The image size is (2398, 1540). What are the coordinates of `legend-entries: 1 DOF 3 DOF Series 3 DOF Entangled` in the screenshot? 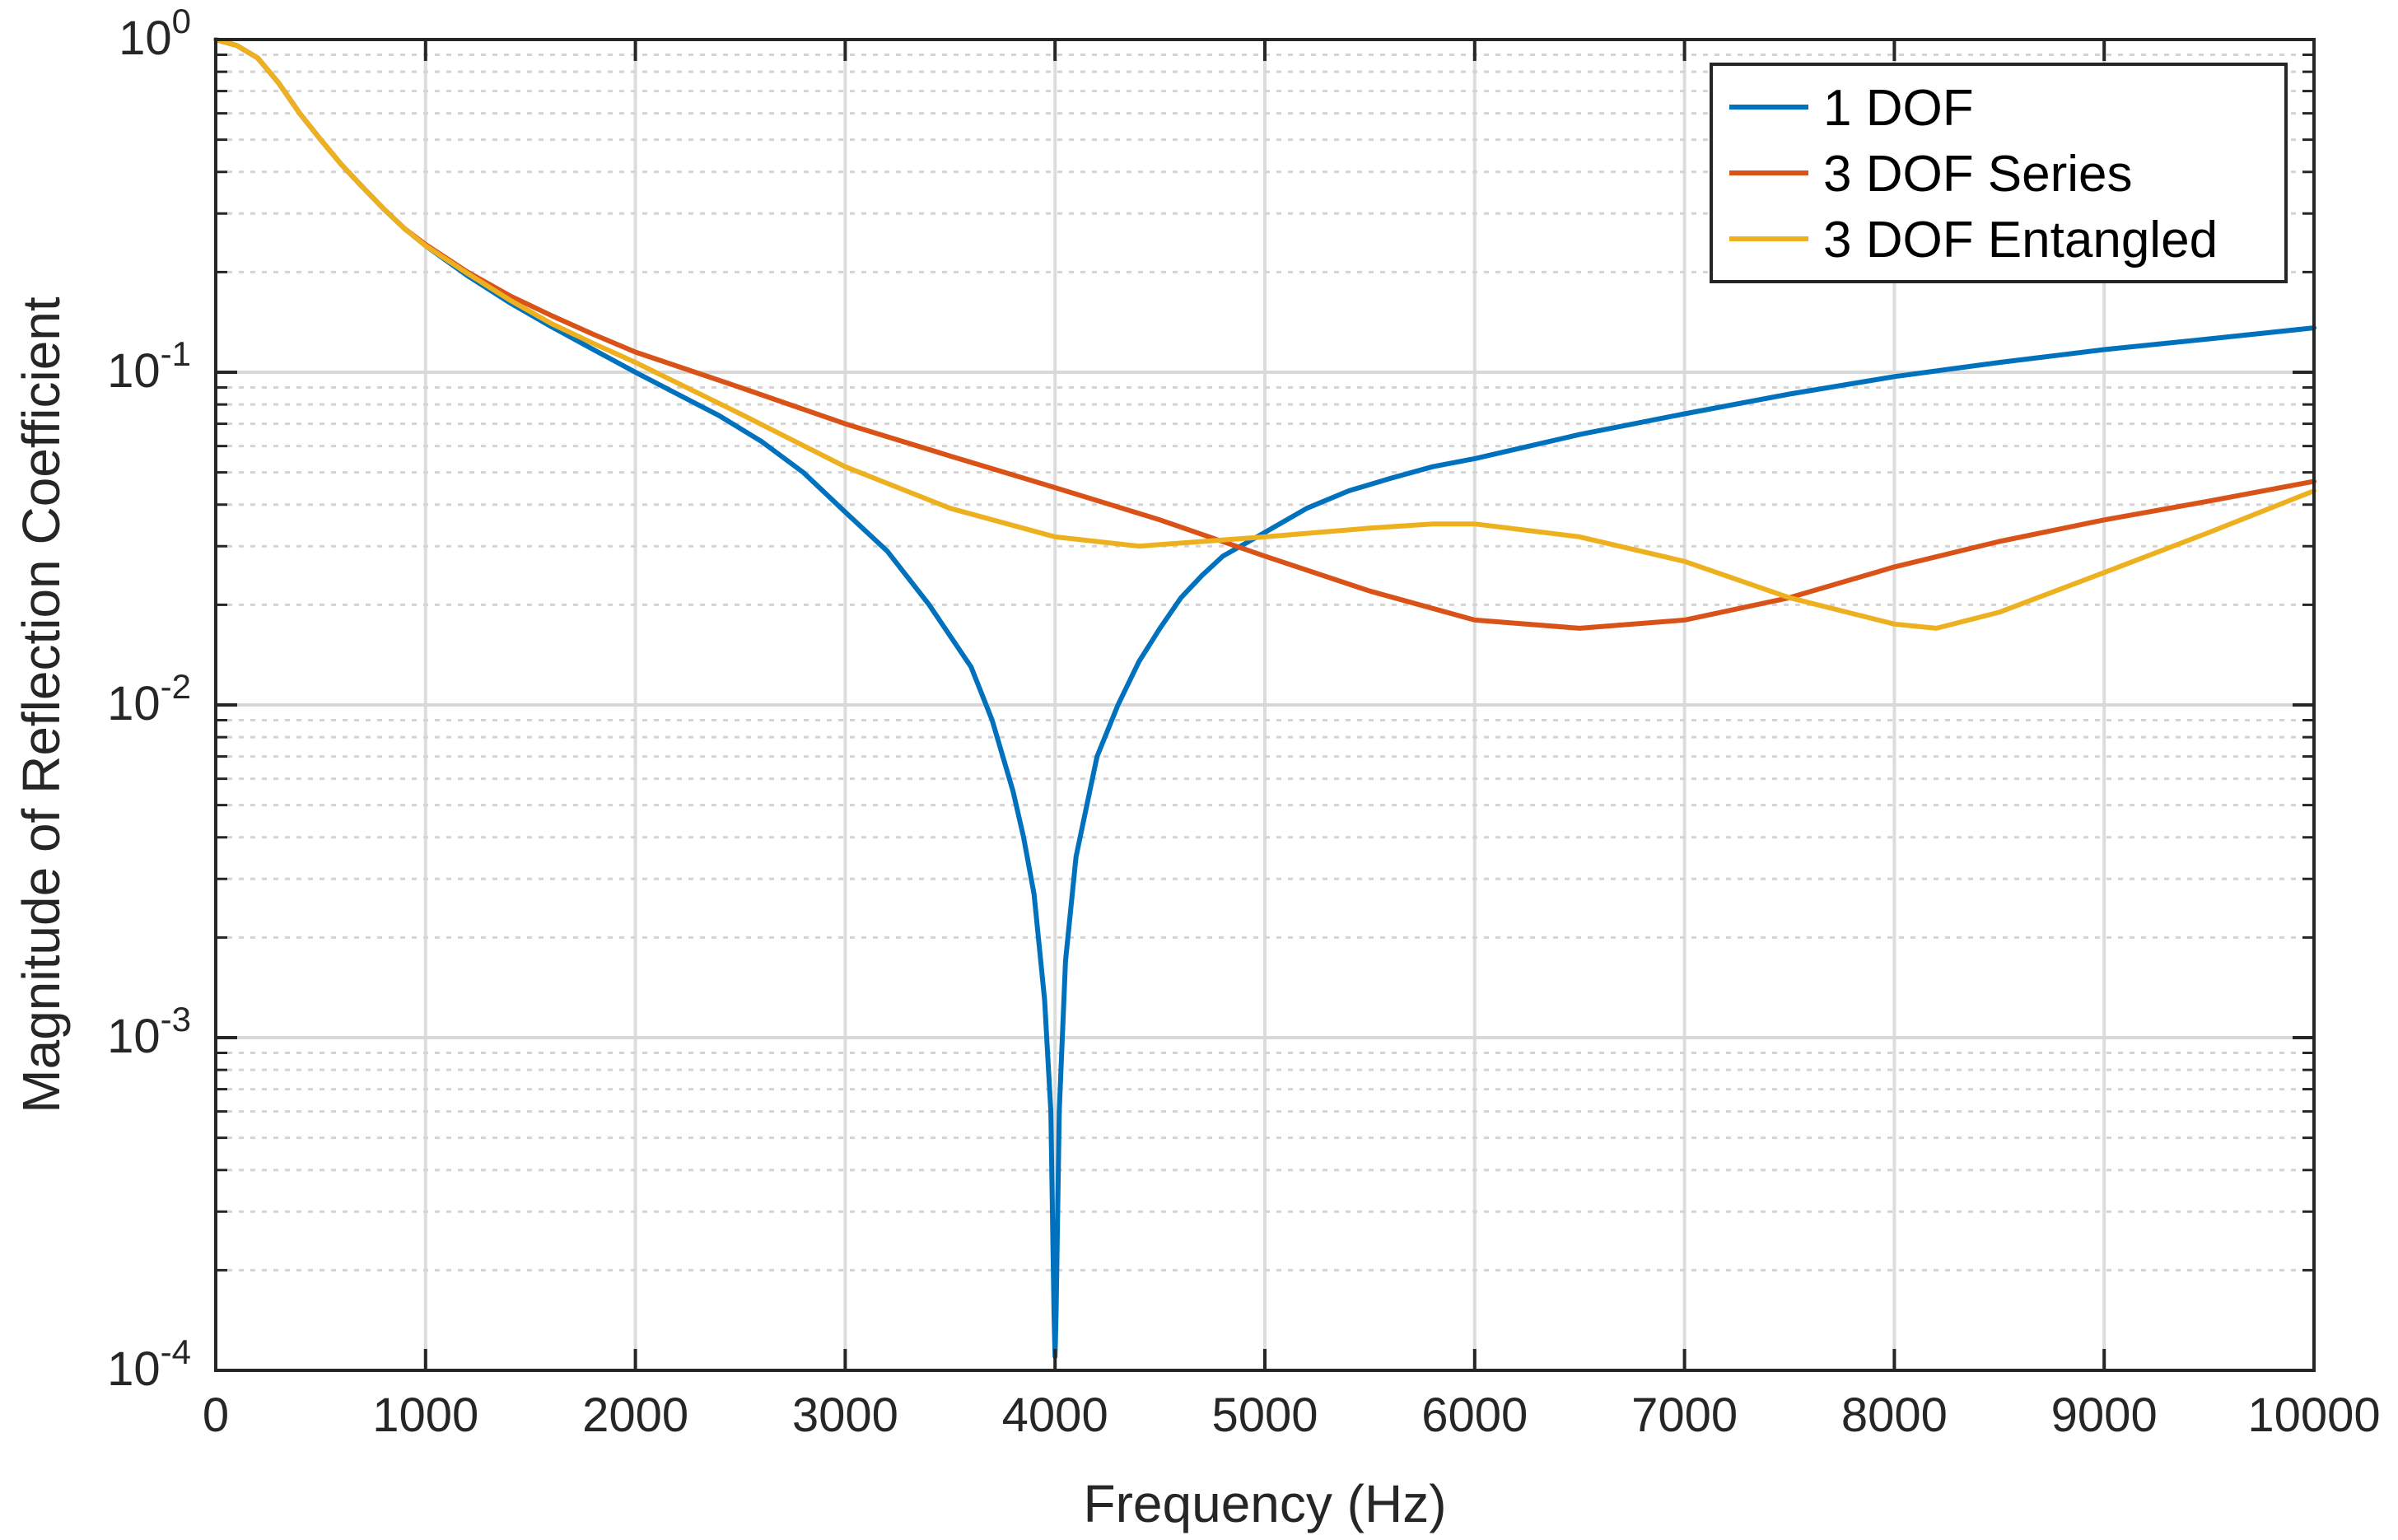 It's located at (1973, 174).